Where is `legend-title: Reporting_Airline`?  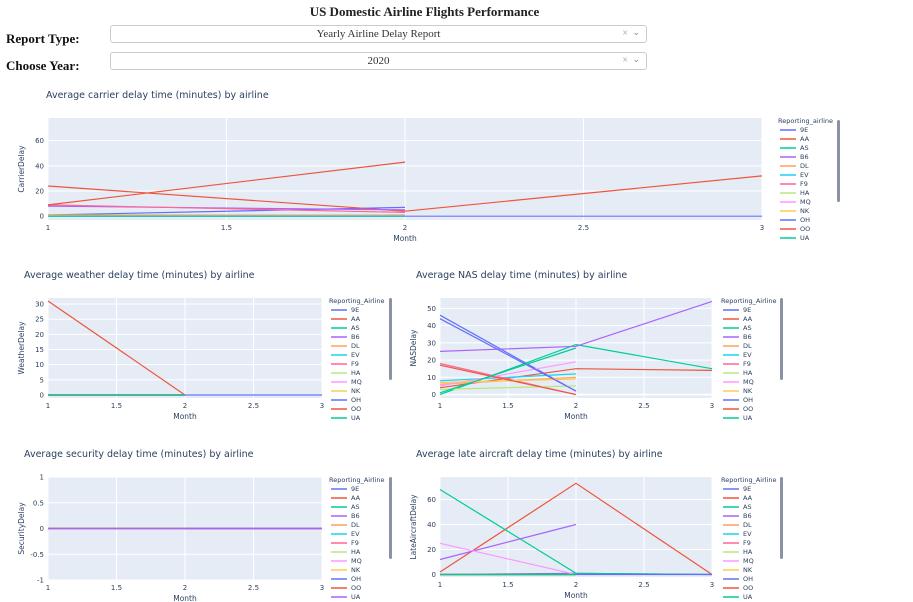
legend-title: Reporting_Airline is located at coordinates (749, 301).